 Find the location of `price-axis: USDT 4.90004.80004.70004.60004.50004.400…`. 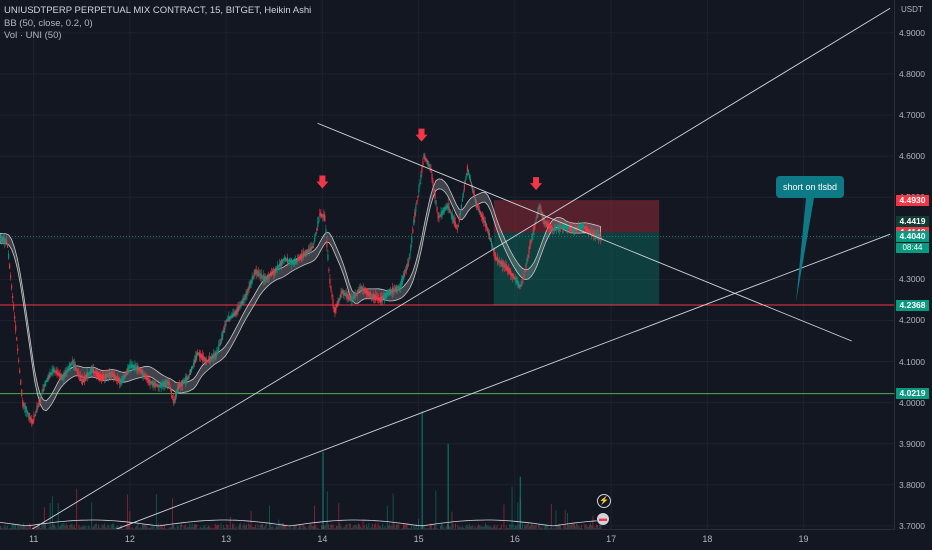

price-axis: USDT 4.90004.80004.70004.60004.50004.400… is located at coordinates (913, 265).